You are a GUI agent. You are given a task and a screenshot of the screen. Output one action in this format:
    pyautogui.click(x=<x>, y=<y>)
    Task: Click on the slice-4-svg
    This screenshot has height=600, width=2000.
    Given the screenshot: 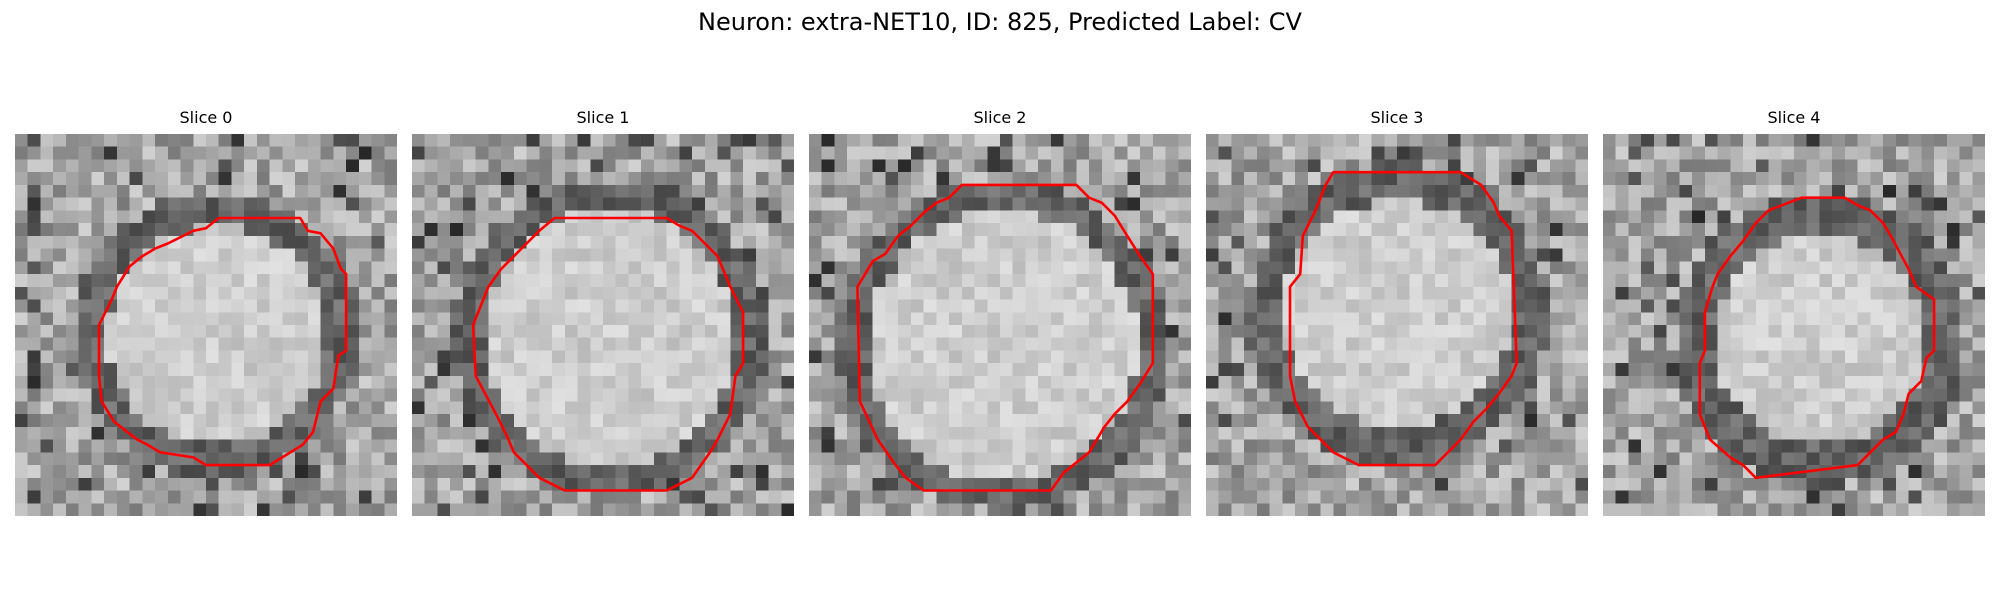 What is the action you would take?
    pyautogui.click(x=1794, y=325)
    